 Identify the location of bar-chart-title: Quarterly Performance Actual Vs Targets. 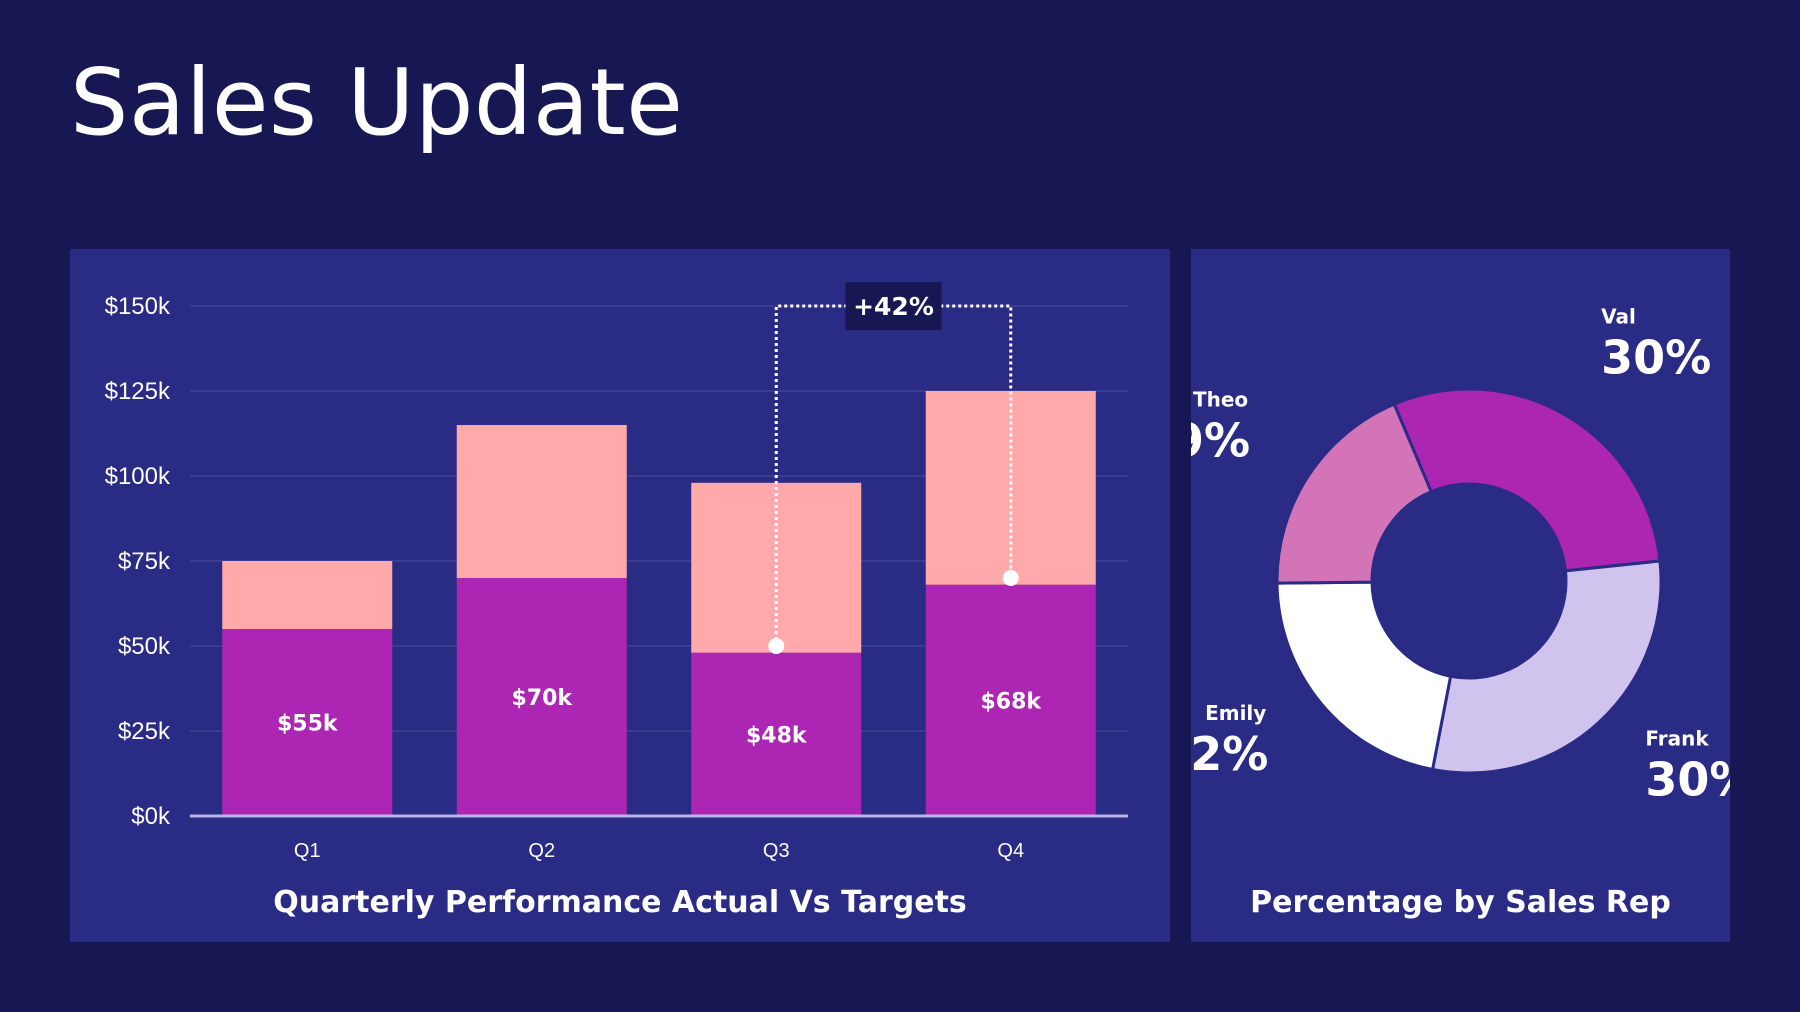
(620, 902).